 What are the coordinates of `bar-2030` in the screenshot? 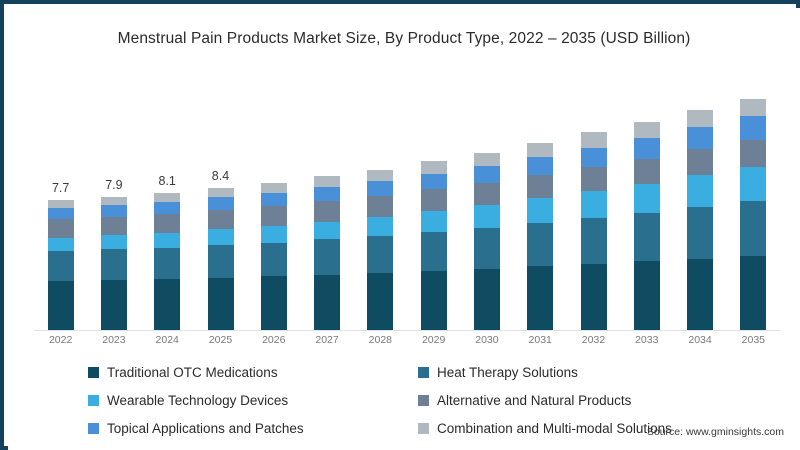 It's located at (486, 241).